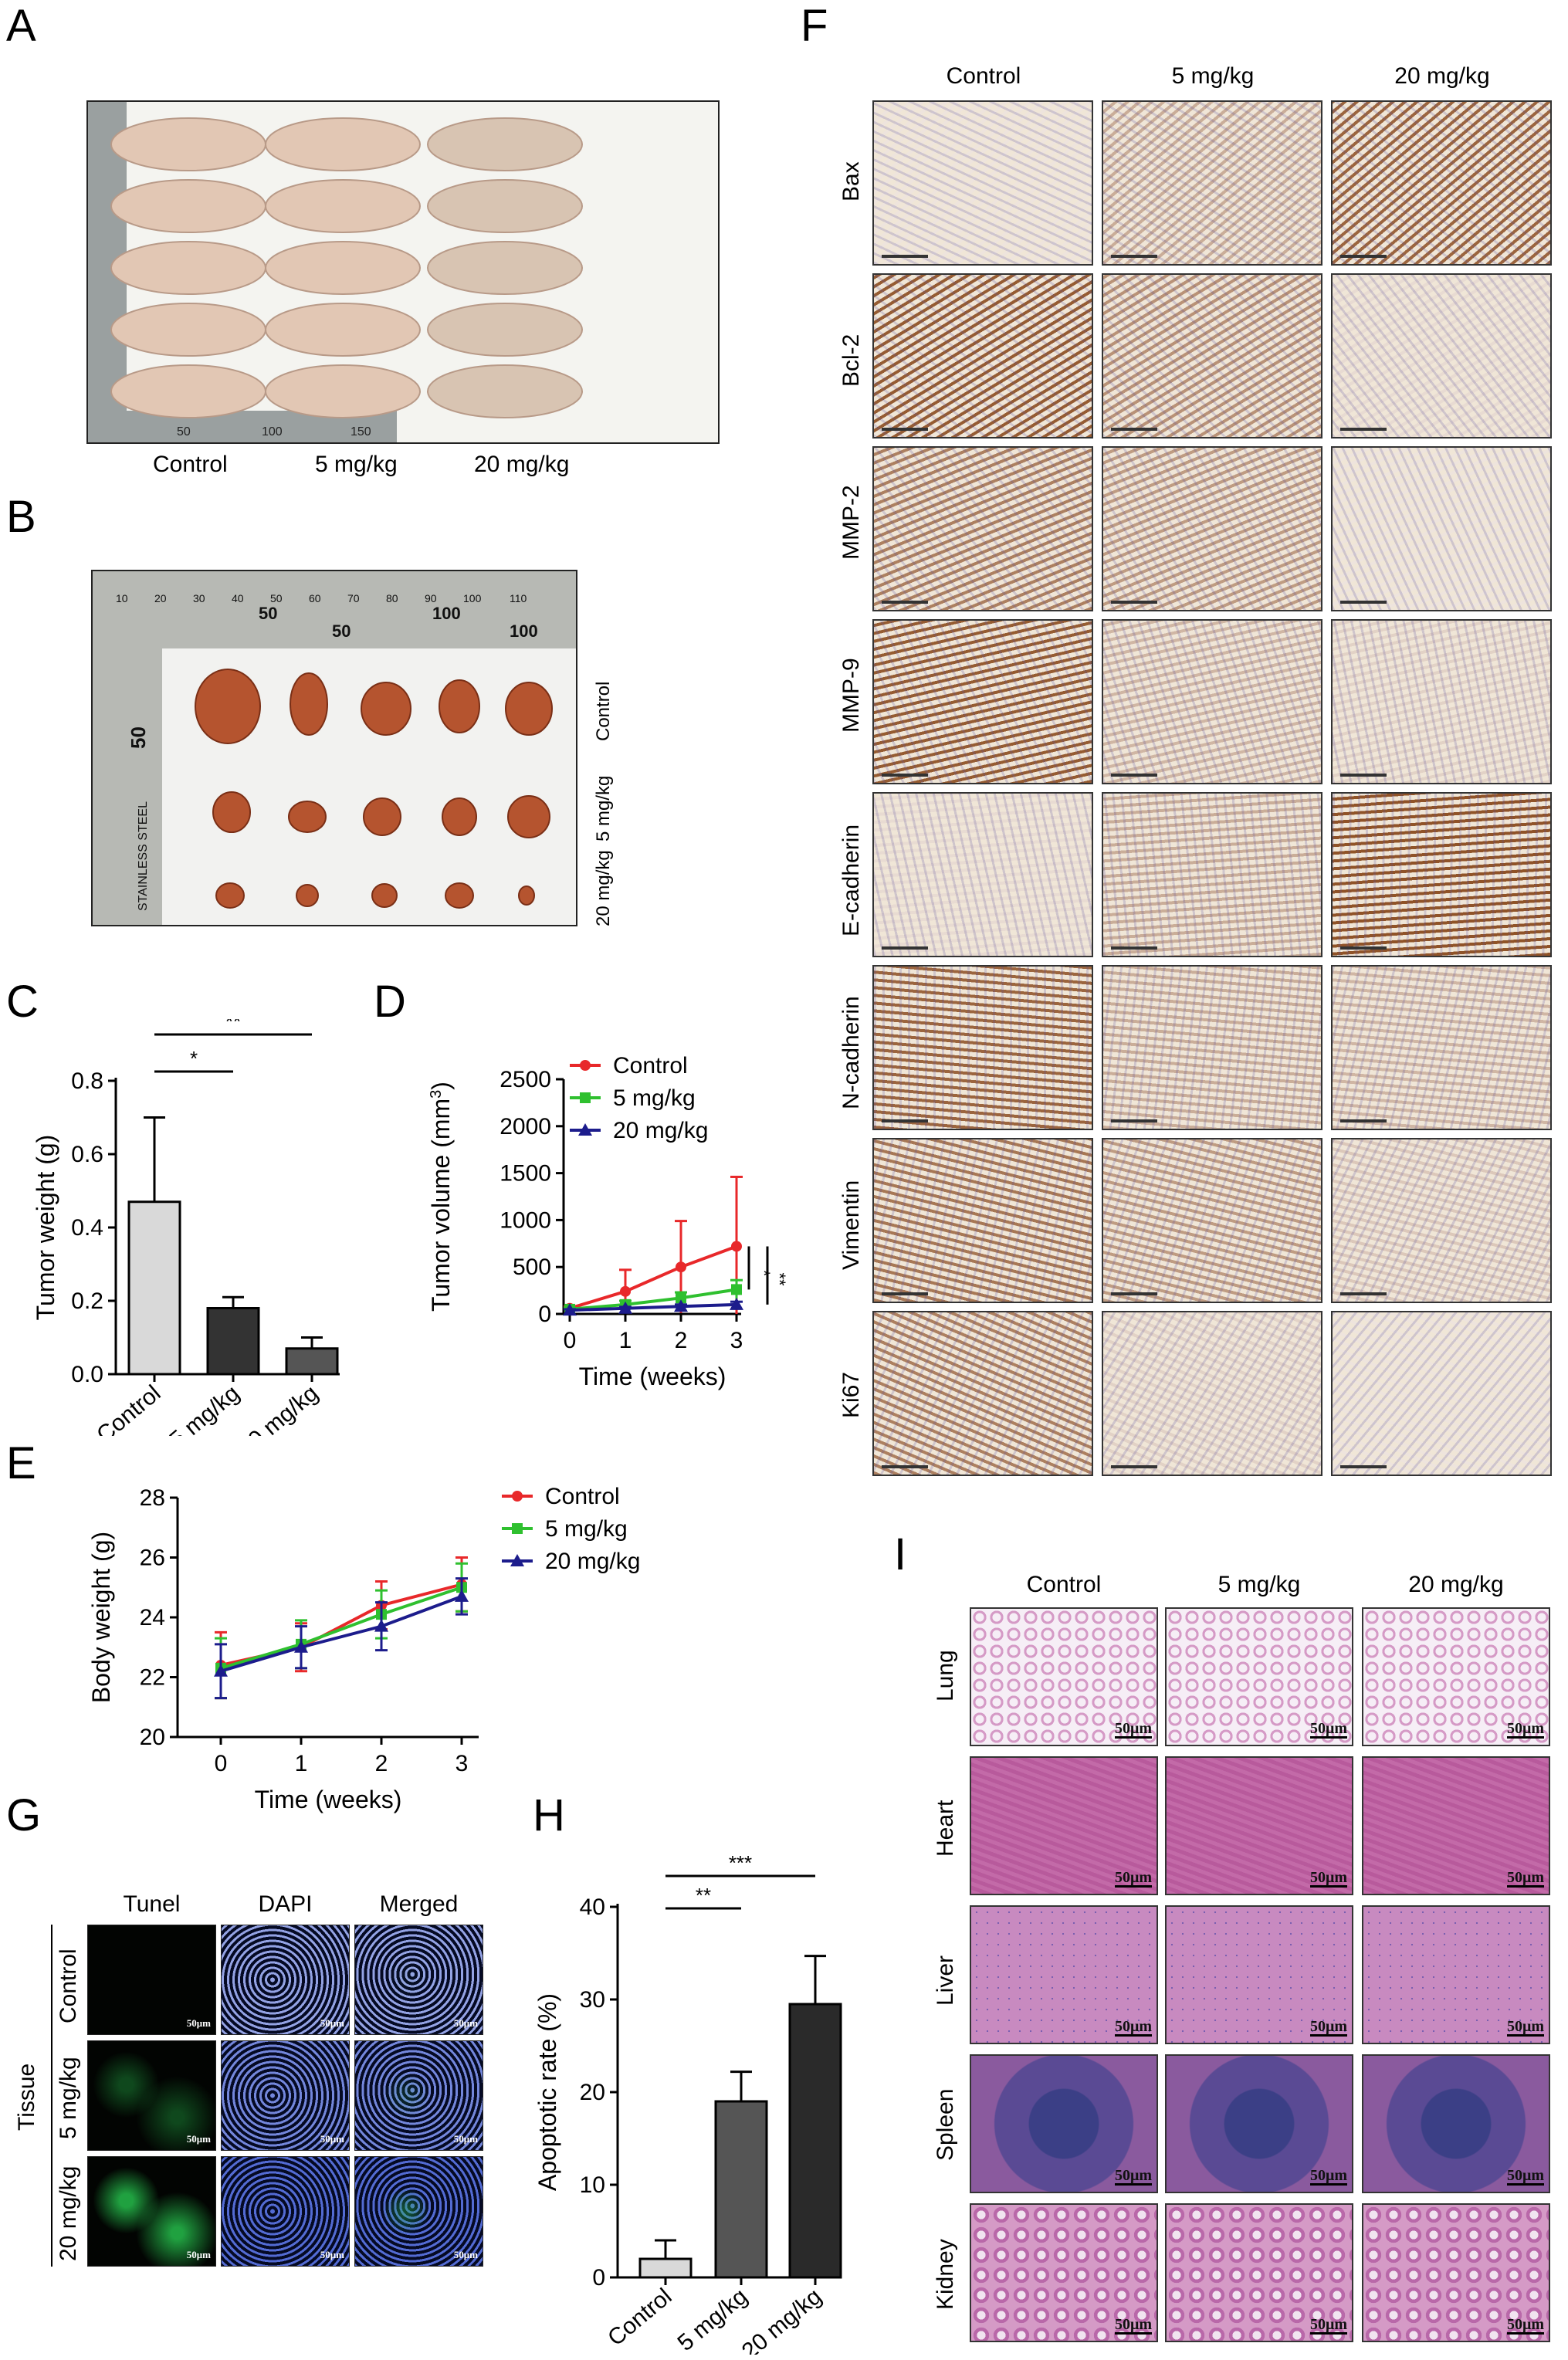 The image size is (1568, 2360). What do you see at coordinates (51, 2096) in the screenshot?
I see `tissue-bracket-line` at bounding box center [51, 2096].